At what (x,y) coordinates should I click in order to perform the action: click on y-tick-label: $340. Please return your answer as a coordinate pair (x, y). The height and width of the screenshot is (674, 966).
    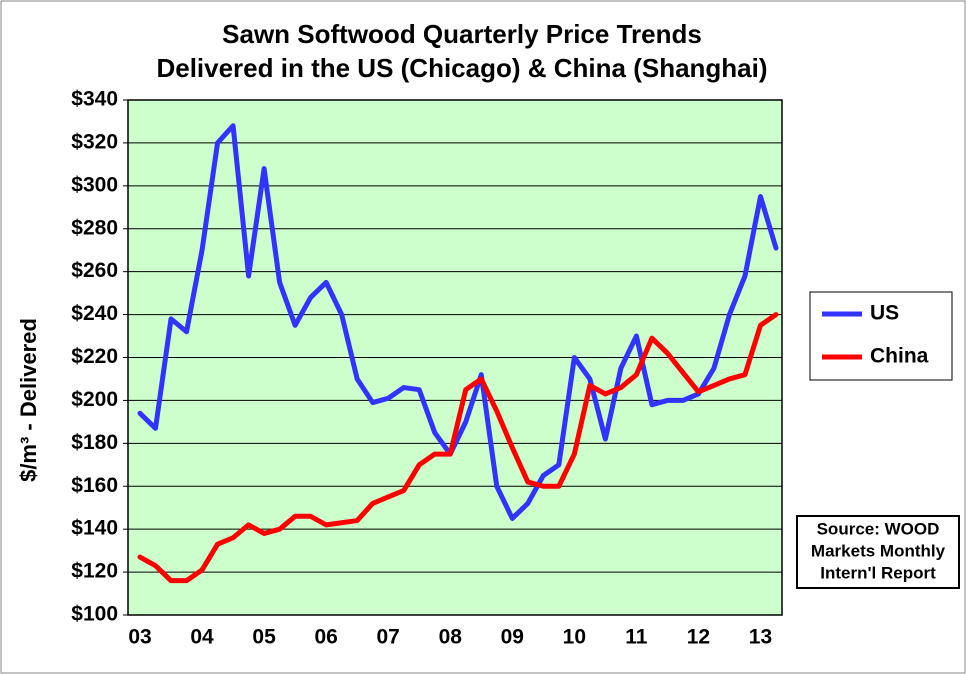
    Looking at the image, I should click on (94, 99).